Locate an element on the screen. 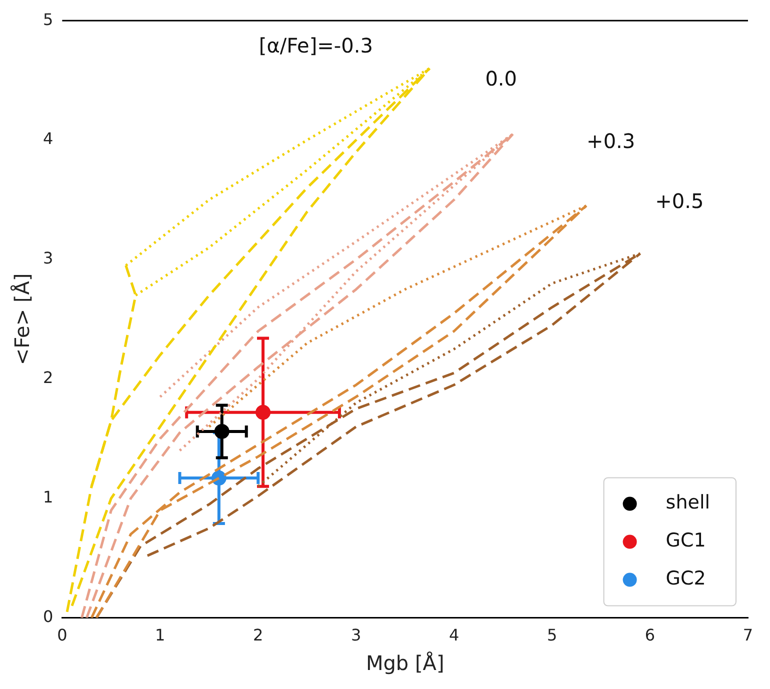 The image size is (770, 689). y-axis-title: <Fe> [Å] is located at coordinates (22, 319).